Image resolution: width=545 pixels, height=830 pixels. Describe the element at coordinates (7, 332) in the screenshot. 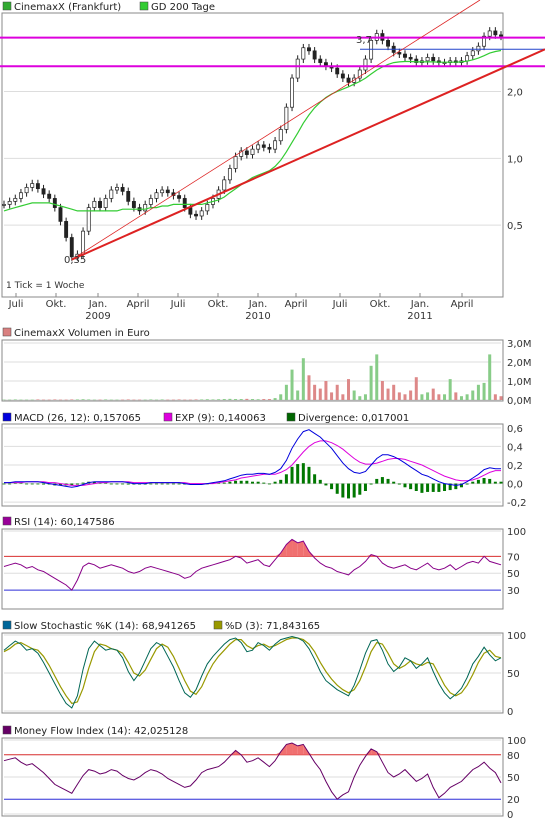

I see `legend-swatch-volume` at that location.